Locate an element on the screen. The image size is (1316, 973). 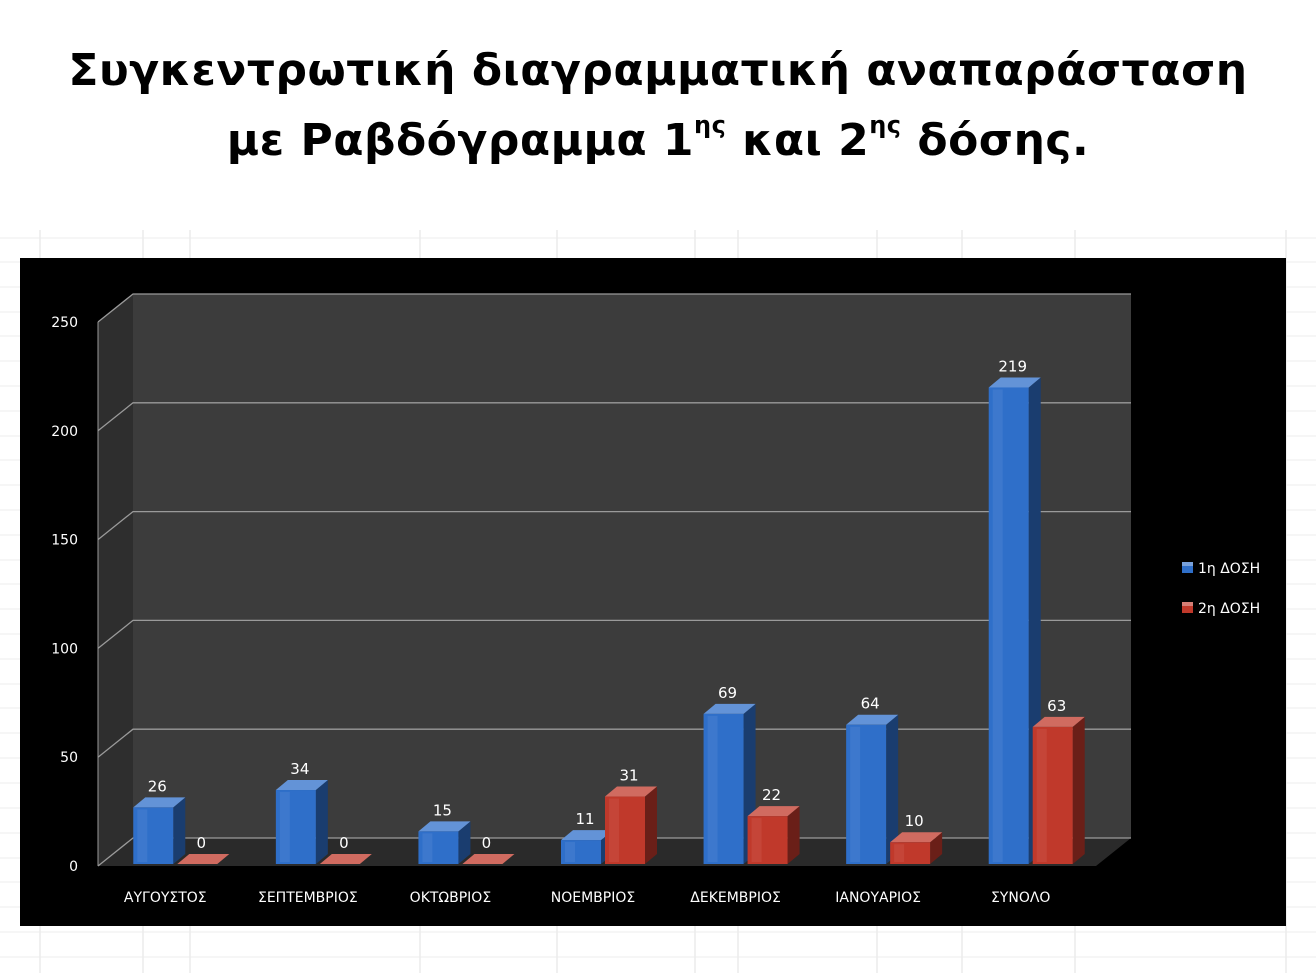
data-label: 10 is located at coordinates (914, 821).